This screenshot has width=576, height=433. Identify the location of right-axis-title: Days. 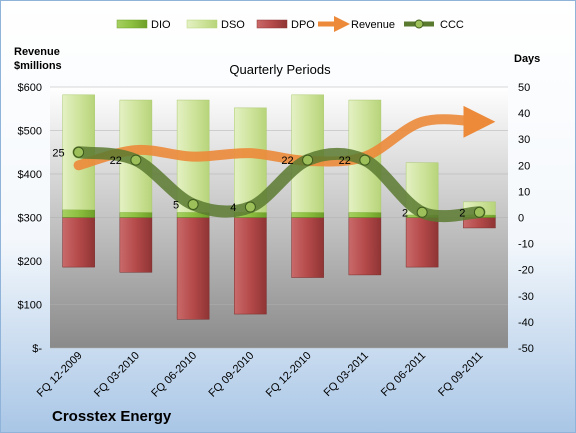
(527, 59).